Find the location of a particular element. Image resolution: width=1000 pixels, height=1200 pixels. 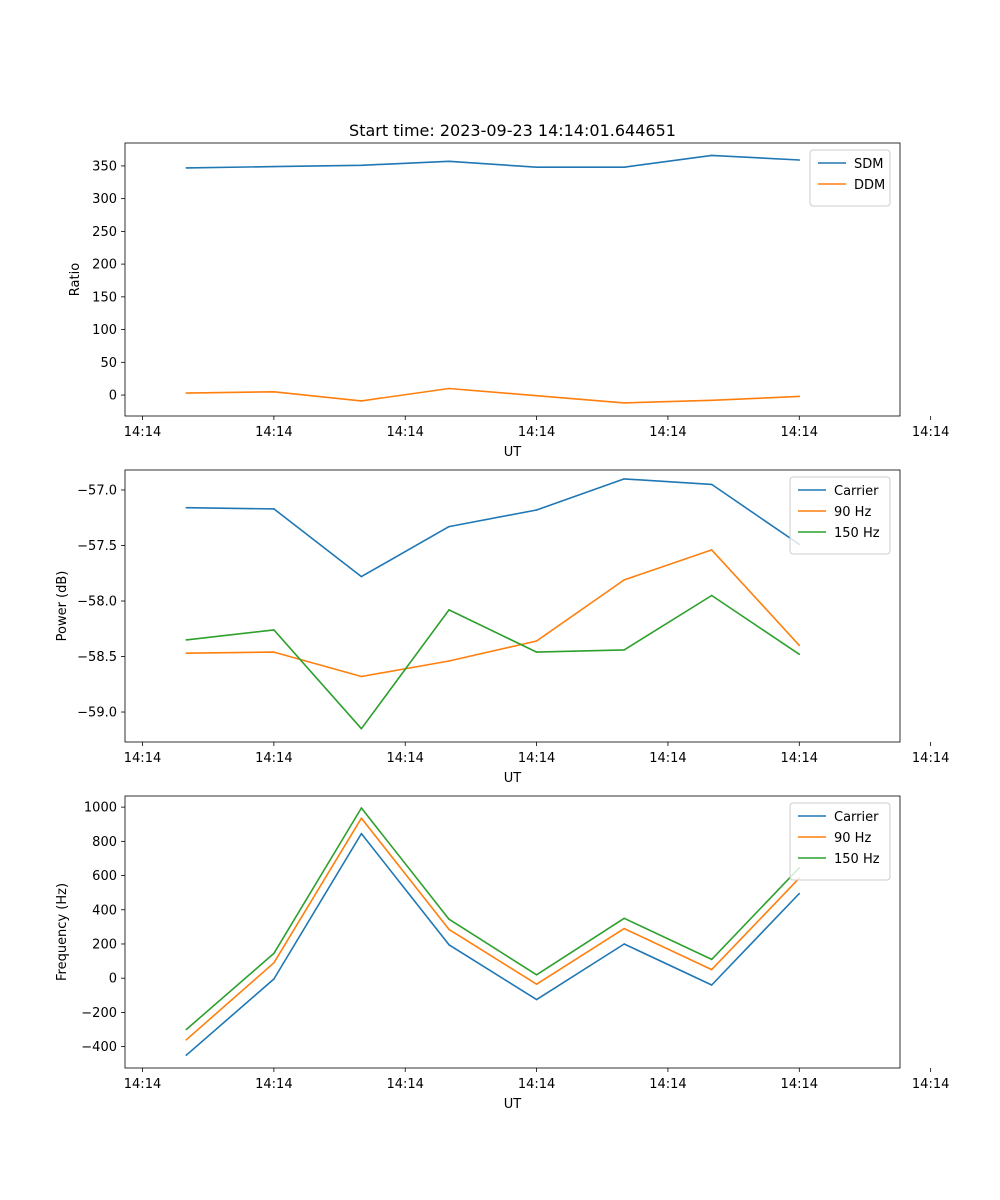

y-axis-label: Power (dB) is located at coordinates (62, 606).